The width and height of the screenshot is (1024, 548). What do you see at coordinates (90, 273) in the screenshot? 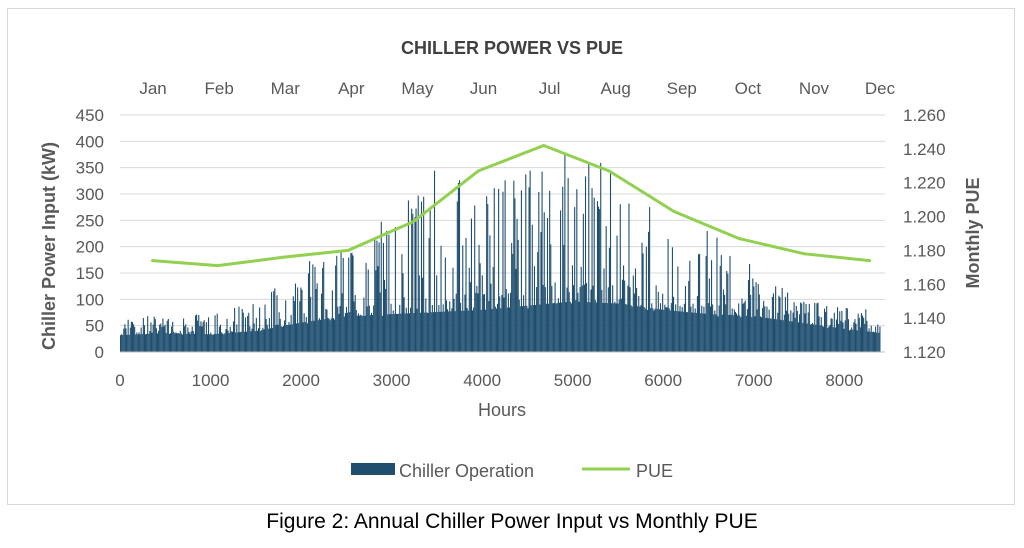
I see `y-tick-label: 150` at bounding box center [90, 273].